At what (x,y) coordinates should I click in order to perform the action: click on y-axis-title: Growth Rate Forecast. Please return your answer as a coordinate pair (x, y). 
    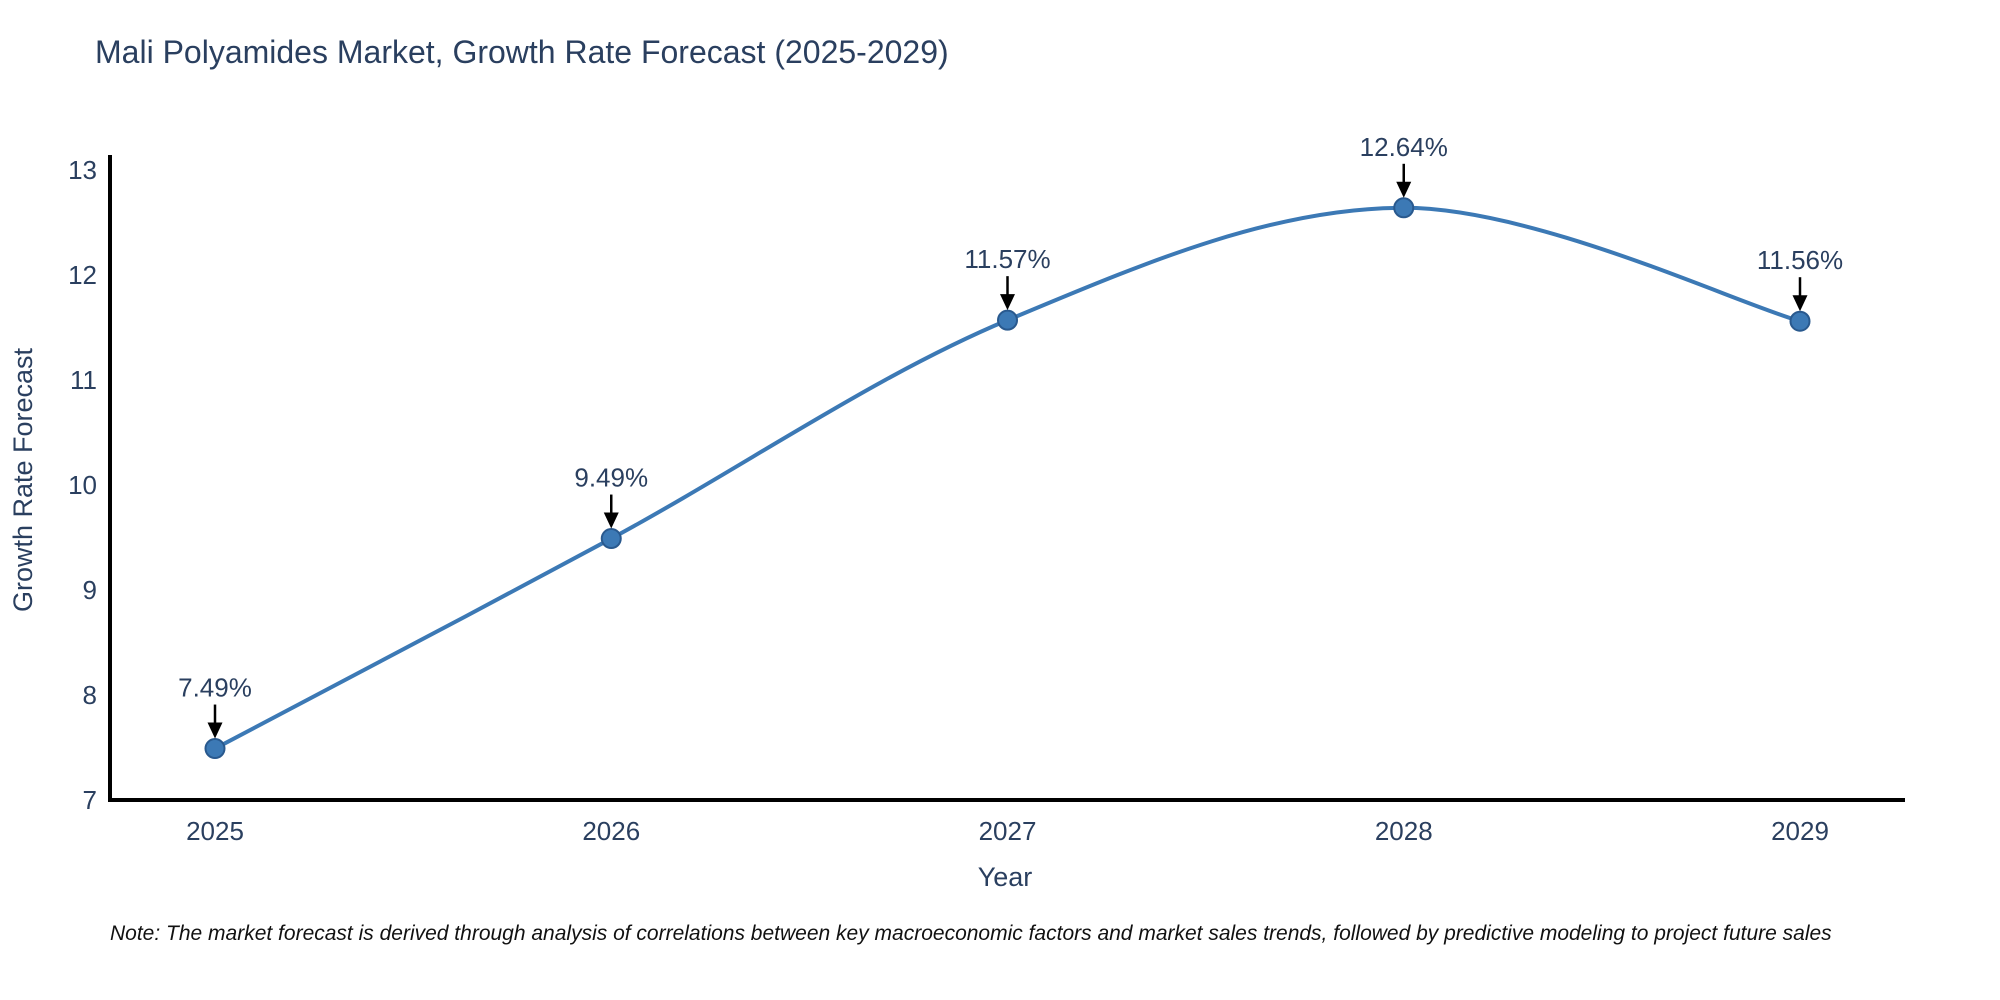
    Looking at the image, I should click on (23, 479).